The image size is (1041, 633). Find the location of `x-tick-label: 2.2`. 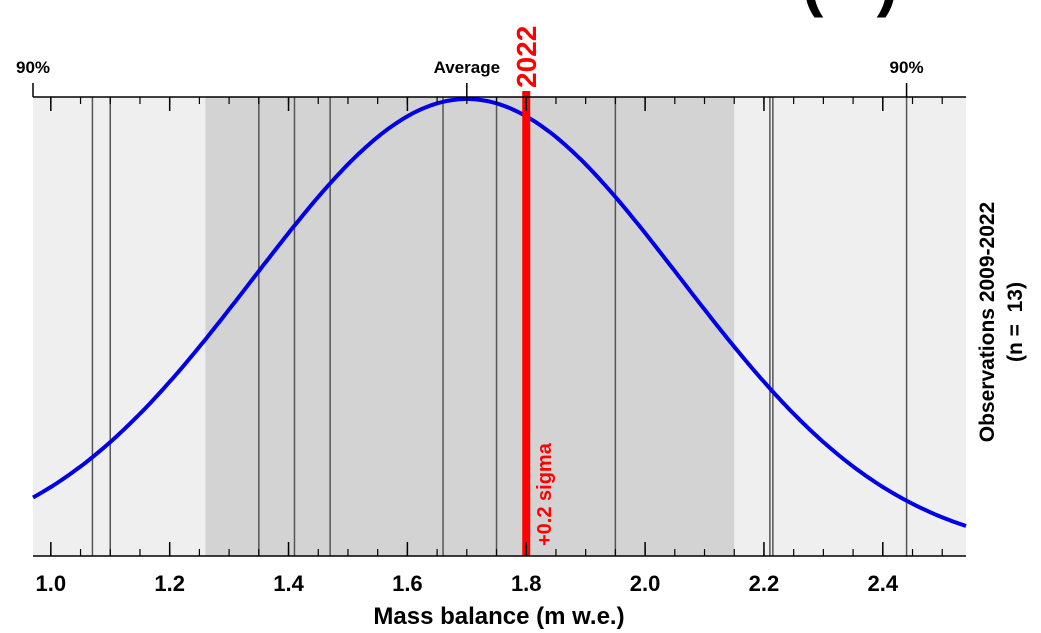

x-tick-label: 2.2 is located at coordinates (764, 583).